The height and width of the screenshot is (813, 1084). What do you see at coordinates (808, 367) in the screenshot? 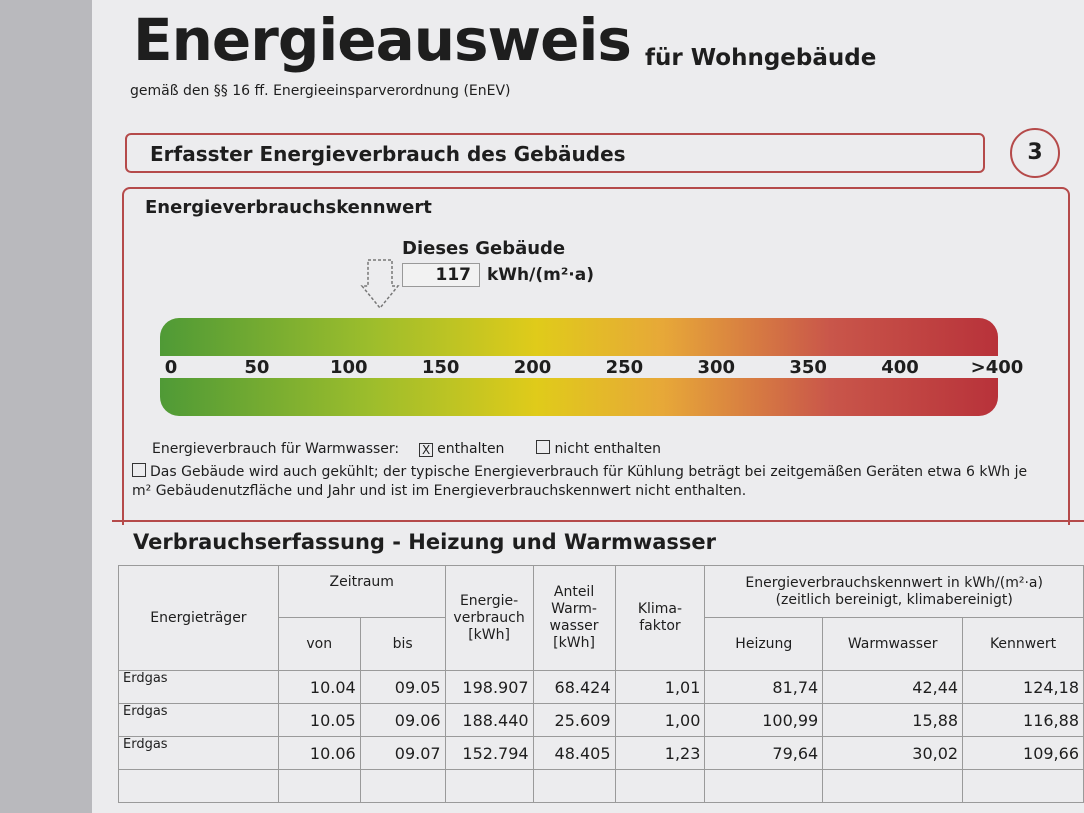
I see `scale-tick-label: 350` at bounding box center [808, 367].